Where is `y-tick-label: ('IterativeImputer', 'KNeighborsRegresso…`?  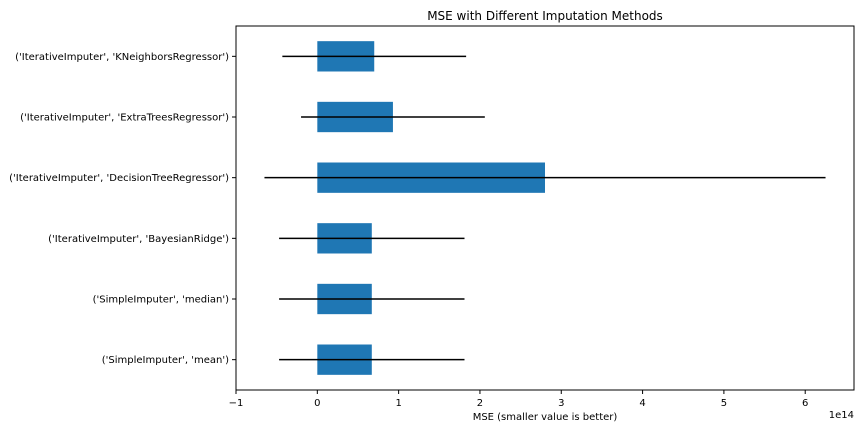
y-tick-label: ('IterativeImputer', 'KNeighborsRegresso… is located at coordinates (122, 57).